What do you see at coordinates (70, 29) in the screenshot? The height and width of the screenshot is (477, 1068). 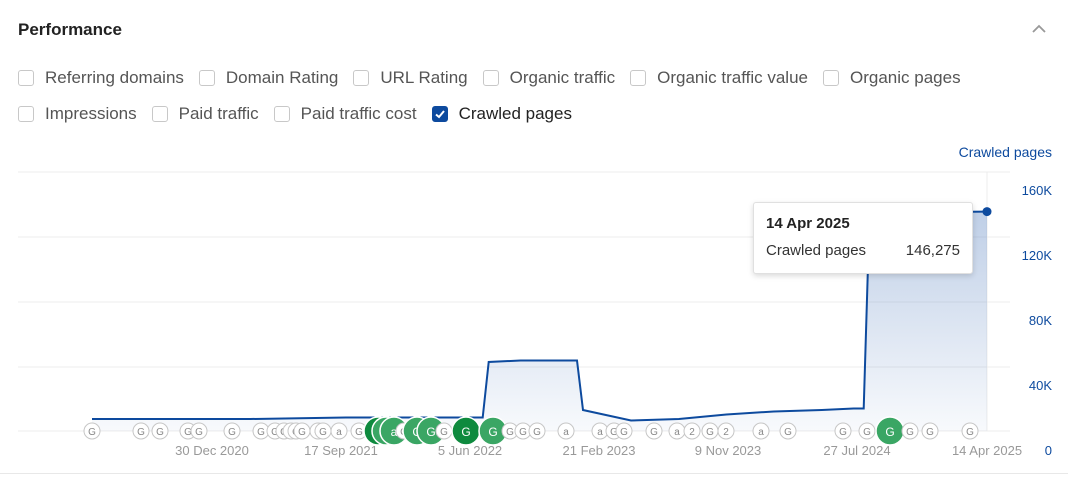 I see `section-title: Performance` at bounding box center [70, 29].